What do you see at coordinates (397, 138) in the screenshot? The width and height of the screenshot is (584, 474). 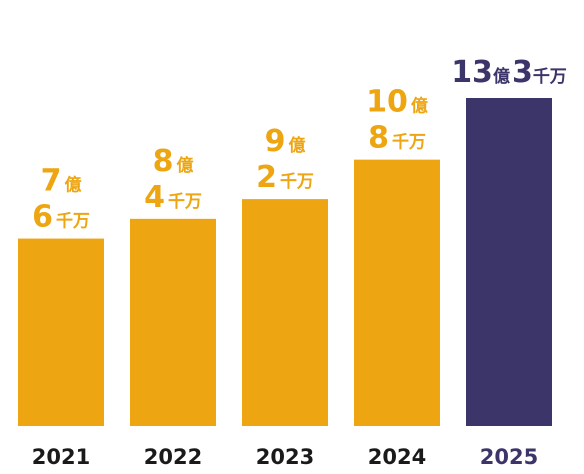 I see `data-label-2024-line-2: 8 千万` at bounding box center [397, 138].